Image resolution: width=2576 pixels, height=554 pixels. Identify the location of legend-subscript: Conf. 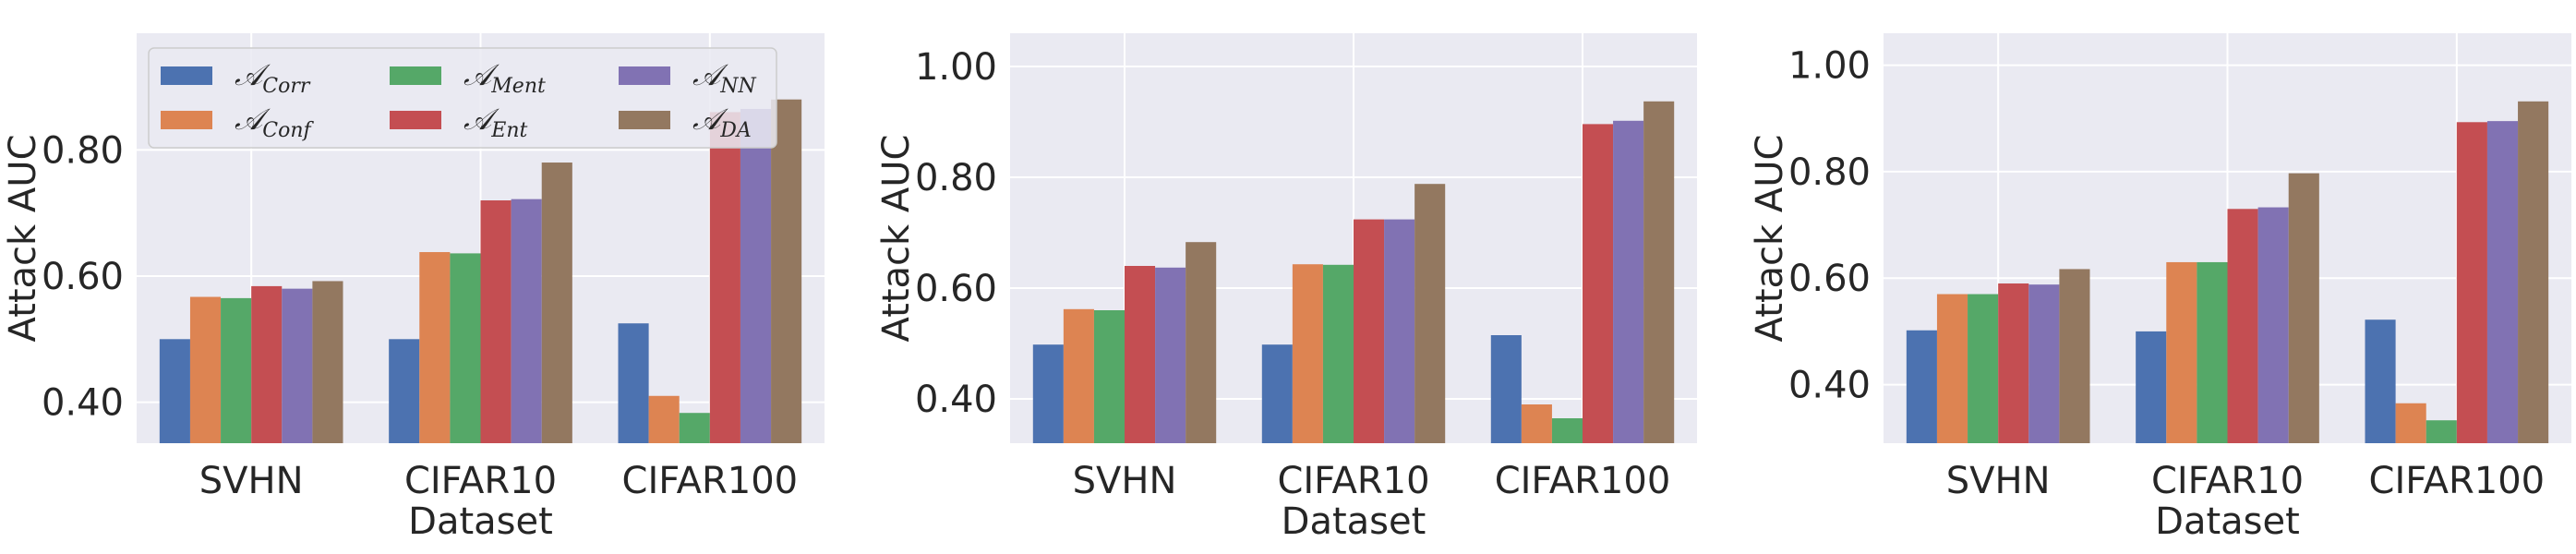
(288, 131).